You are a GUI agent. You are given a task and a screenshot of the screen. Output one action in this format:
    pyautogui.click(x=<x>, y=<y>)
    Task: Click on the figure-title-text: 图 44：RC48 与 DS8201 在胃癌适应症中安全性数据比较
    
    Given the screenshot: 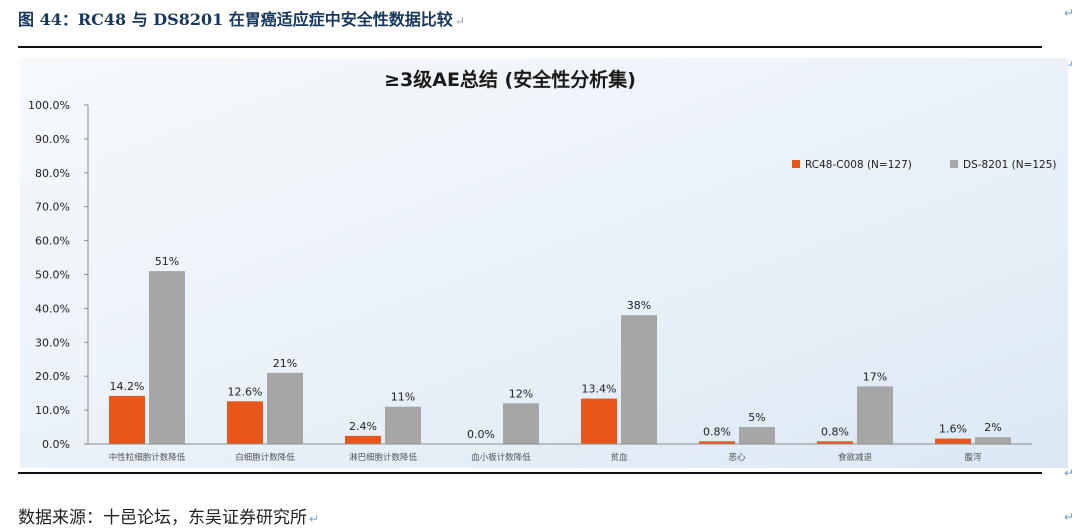 What is the action you would take?
    pyautogui.click(x=235, y=19)
    